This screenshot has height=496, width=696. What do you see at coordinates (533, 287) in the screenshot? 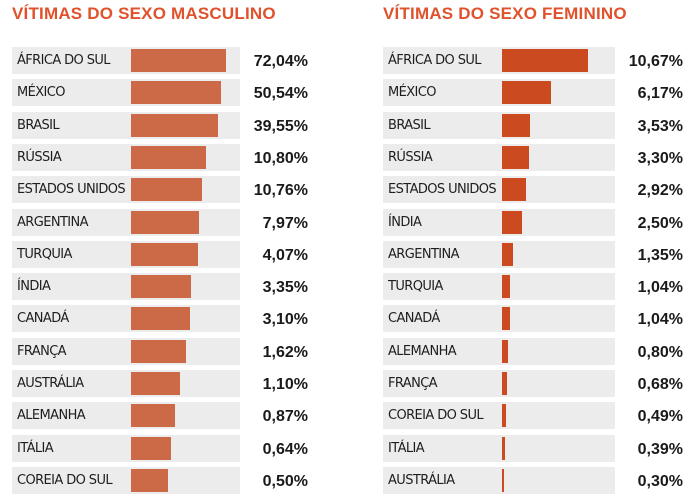
I see `bar-row: TURQUIA 1,04%` at bounding box center [533, 287].